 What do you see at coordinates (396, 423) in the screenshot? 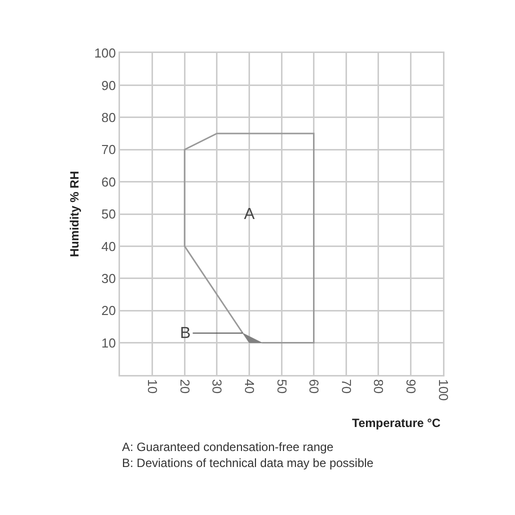
I see `x-axis-title: Temperature °C` at bounding box center [396, 423].